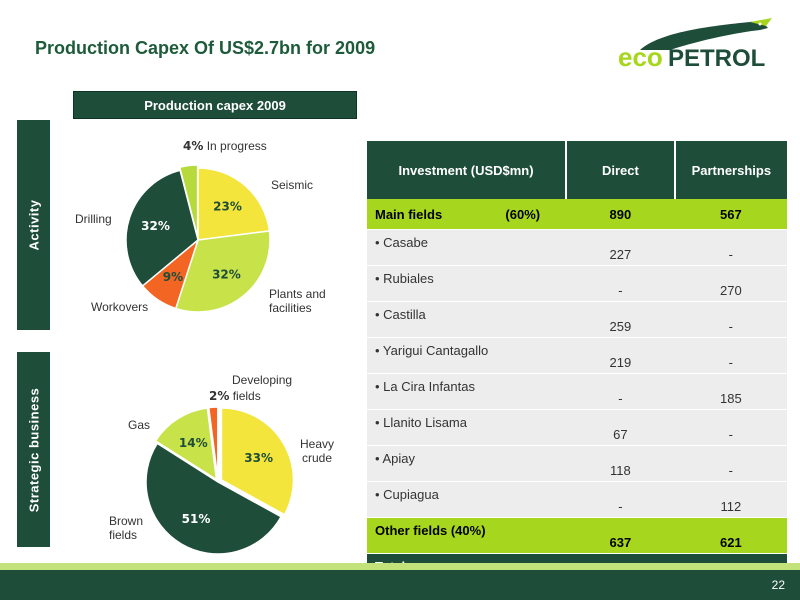 This screenshot has height=600, width=800. What do you see at coordinates (262, 380) in the screenshot?
I see `label-developing-top: Developing` at bounding box center [262, 380].